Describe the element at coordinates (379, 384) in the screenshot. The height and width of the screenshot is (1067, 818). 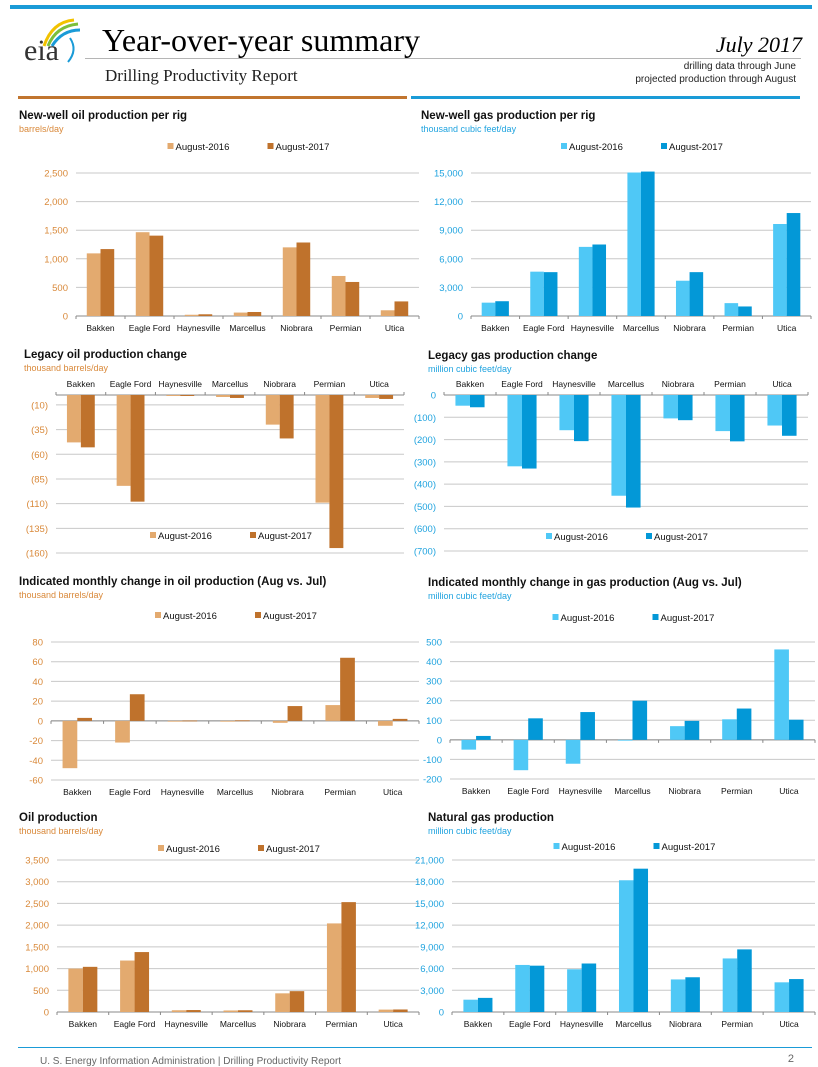
I see `category-label: Utica` at that location.